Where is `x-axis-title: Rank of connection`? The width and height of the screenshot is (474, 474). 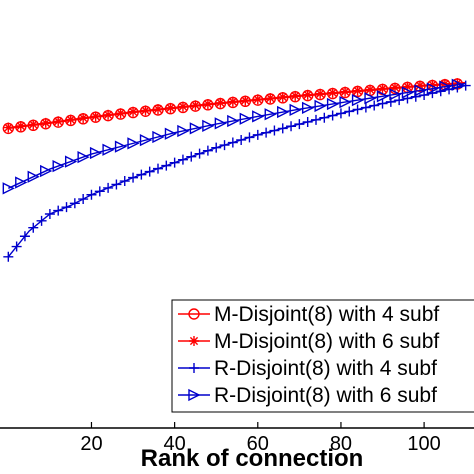 x-axis-title: Rank of connection is located at coordinates (252, 458).